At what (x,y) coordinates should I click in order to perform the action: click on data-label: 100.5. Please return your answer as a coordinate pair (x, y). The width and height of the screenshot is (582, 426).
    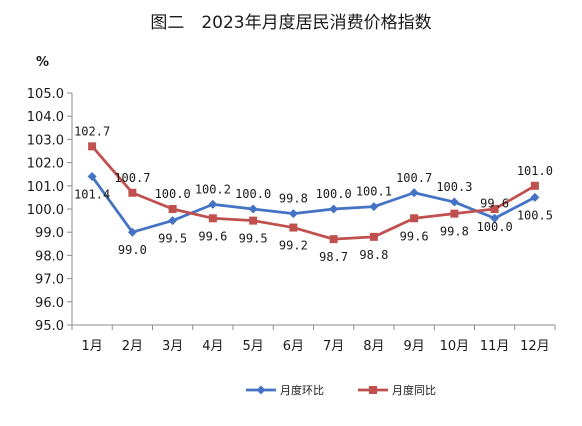
    Looking at the image, I should click on (535, 215).